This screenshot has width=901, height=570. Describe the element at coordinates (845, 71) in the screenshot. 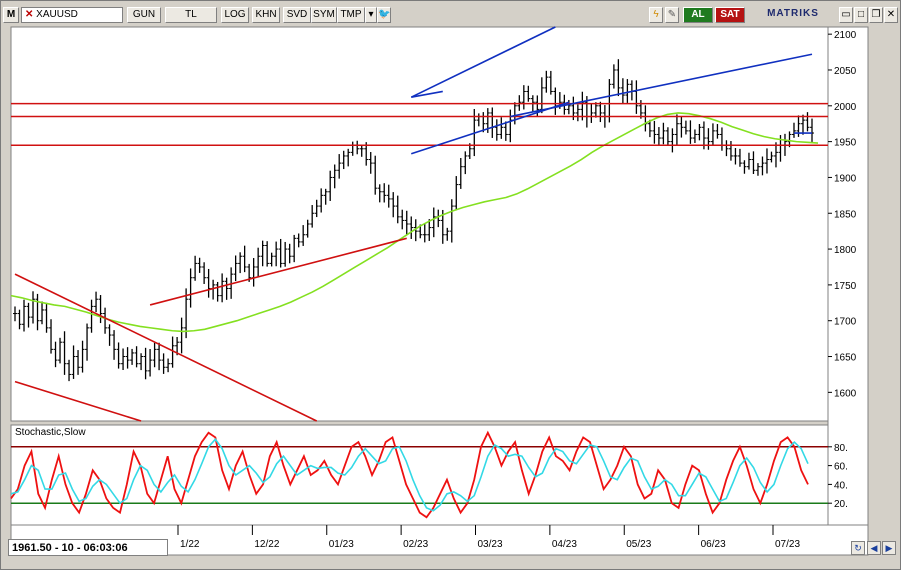

I see `price-tick-label: 2050` at that location.